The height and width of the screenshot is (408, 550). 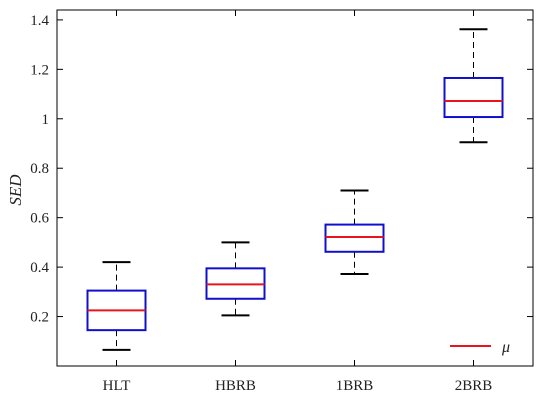 What do you see at coordinates (39, 268) in the screenshot?
I see `y-tick-label: 0.4` at bounding box center [39, 268].